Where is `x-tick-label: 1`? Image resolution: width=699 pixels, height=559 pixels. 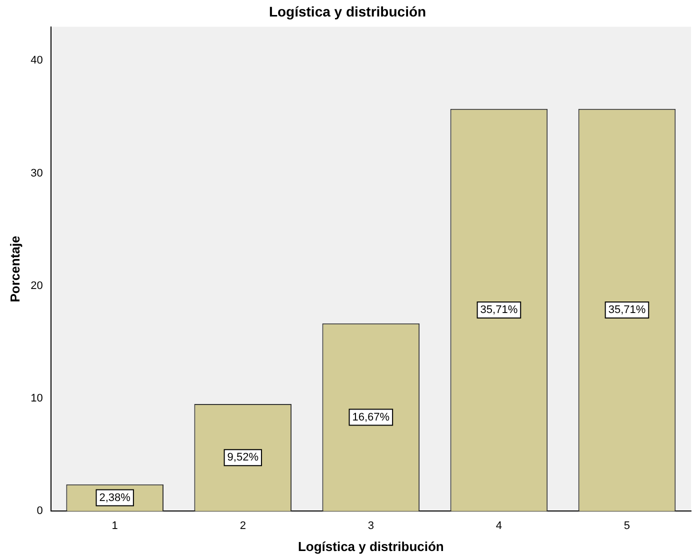
x-tick-label: 1 is located at coordinates (115, 526).